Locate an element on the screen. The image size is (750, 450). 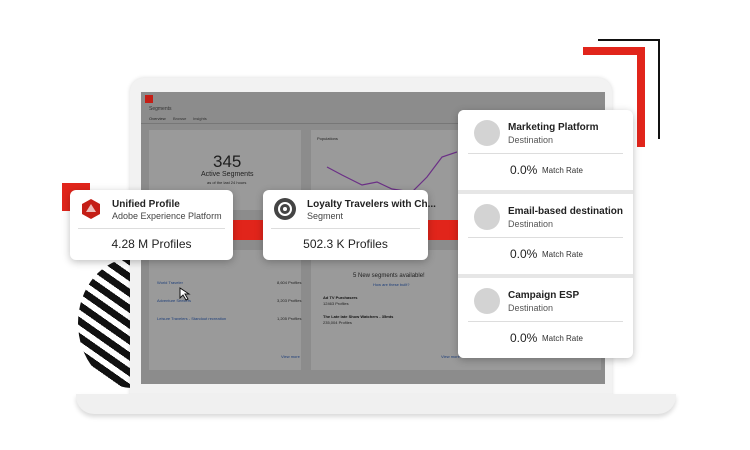
destination-name: Email-based destination is located at coordinates (566, 211).